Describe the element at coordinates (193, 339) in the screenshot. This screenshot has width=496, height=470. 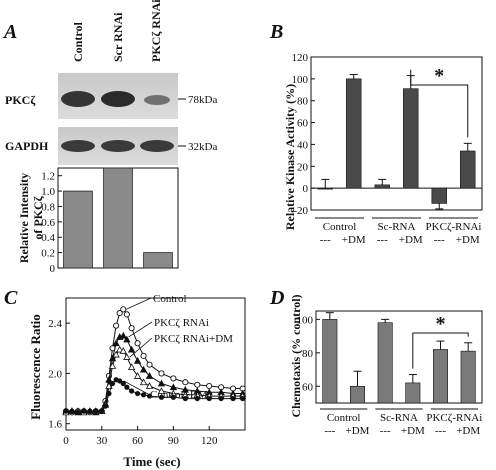
I see `series-label: PKCζ RNAi+DM` at that location.